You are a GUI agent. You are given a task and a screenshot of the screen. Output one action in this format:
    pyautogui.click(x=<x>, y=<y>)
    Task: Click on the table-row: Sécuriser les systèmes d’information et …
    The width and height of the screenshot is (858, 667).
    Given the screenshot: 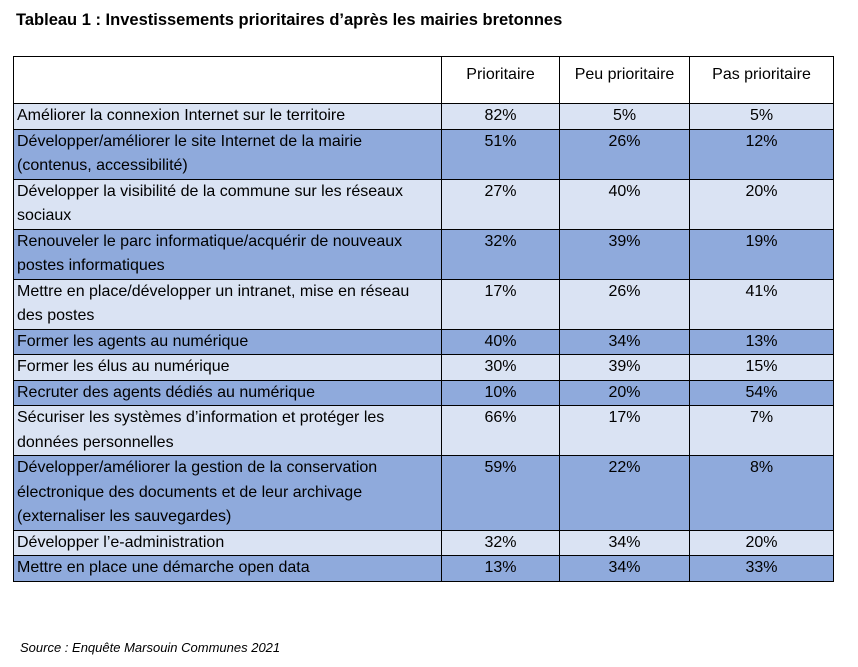 What is the action you would take?
    pyautogui.click(x=423, y=430)
    